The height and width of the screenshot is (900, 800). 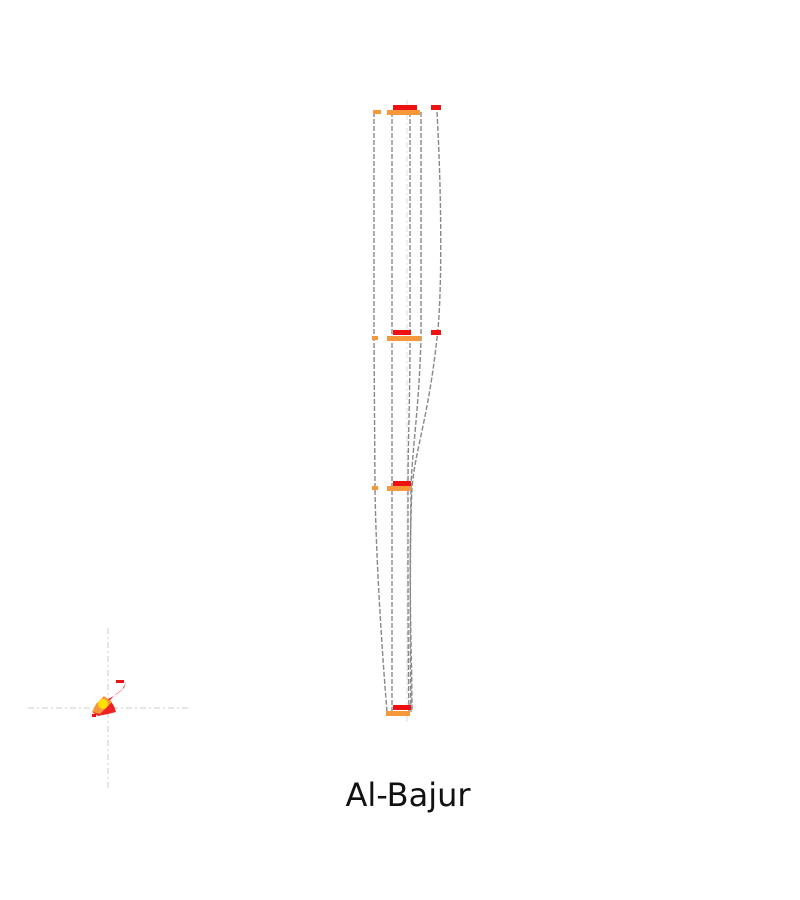 I want to click on outline-far-right, so click(x=425, y=412).